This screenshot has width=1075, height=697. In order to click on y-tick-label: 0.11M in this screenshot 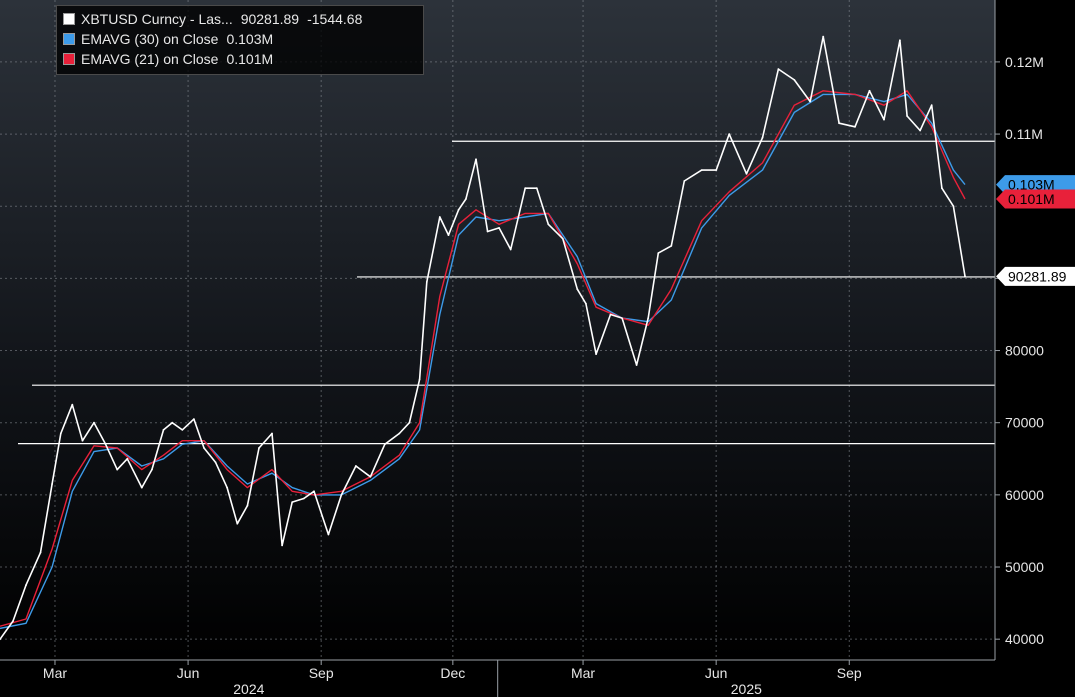, I will do `click(1024, 134)`.